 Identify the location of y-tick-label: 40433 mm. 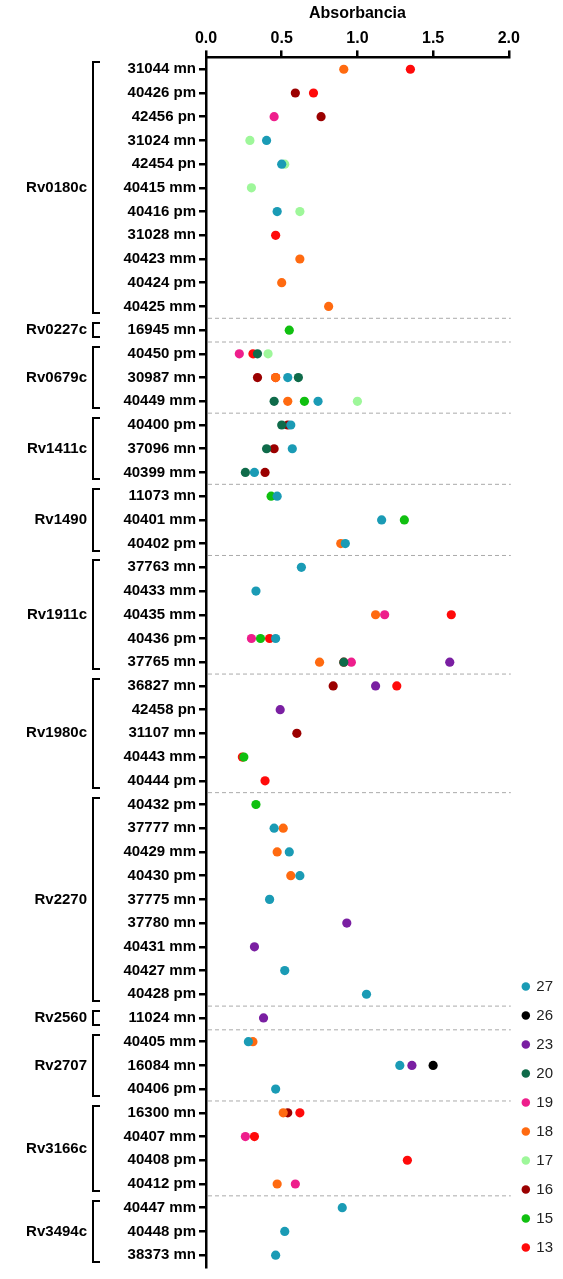
(159, 590).